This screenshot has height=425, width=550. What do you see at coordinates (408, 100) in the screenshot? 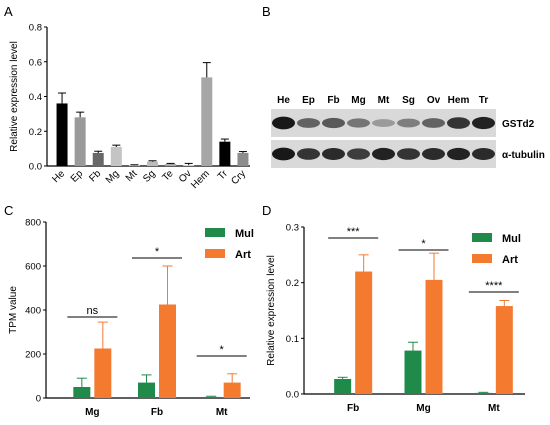
I see `lane-label: Sg` at bounding box center [408, 100].